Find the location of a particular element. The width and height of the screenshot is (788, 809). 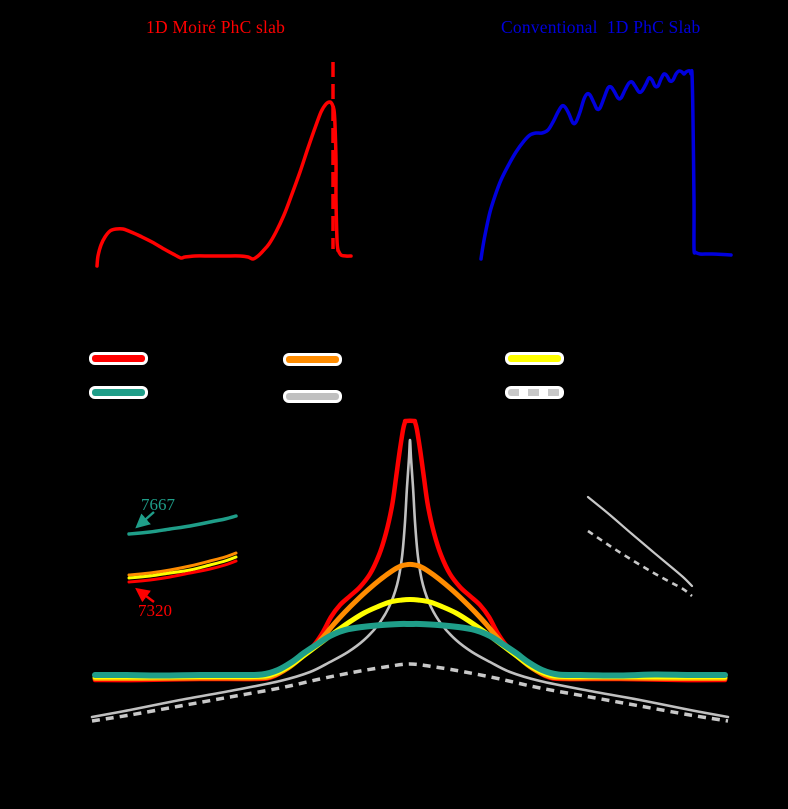

legend-swatch-yellow is located at coordinates (534, 358).